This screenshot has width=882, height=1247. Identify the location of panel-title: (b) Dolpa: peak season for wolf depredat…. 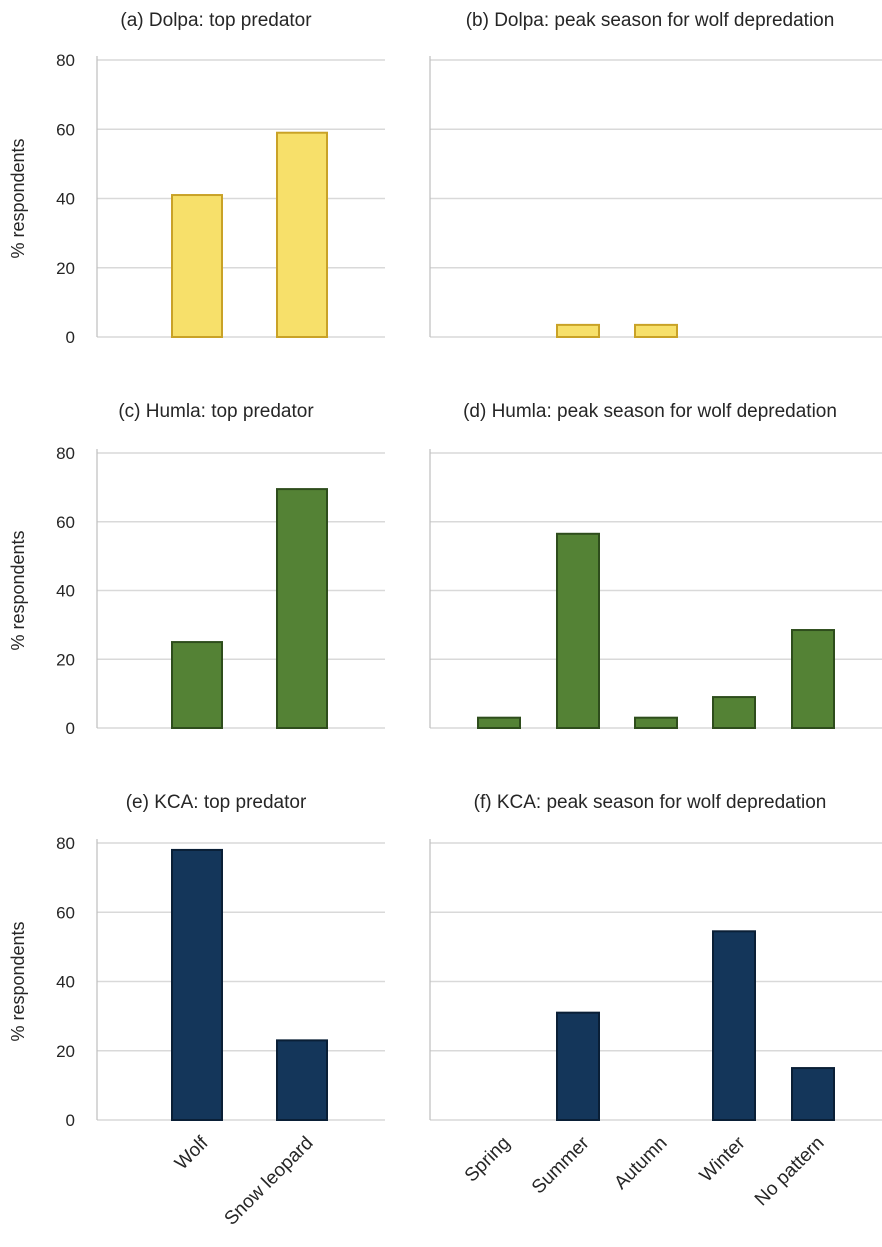
(650, 20).